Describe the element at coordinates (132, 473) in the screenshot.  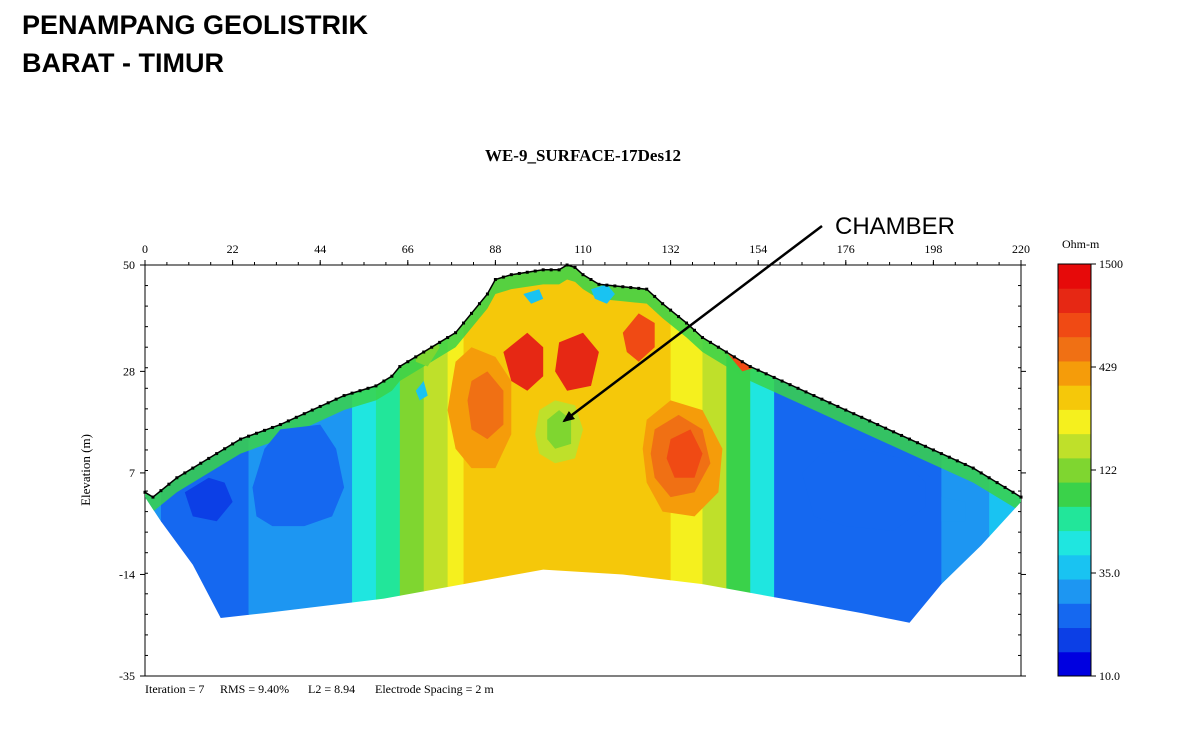
I see `y-tick-label: 7` at that location.